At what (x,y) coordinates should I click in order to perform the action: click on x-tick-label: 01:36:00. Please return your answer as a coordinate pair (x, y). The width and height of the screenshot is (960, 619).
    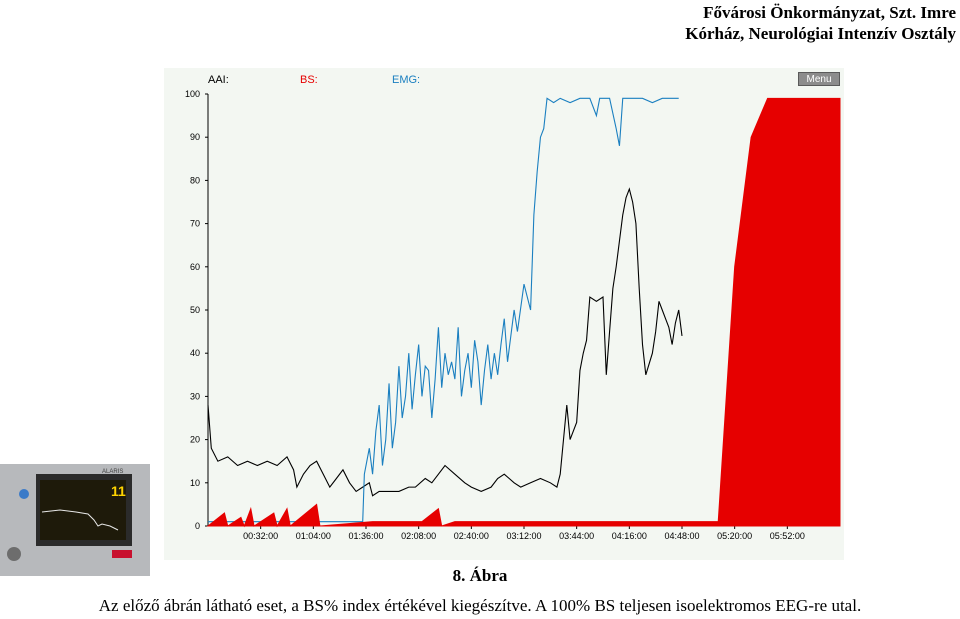
    Looking at the image, I should click on (365, 536).